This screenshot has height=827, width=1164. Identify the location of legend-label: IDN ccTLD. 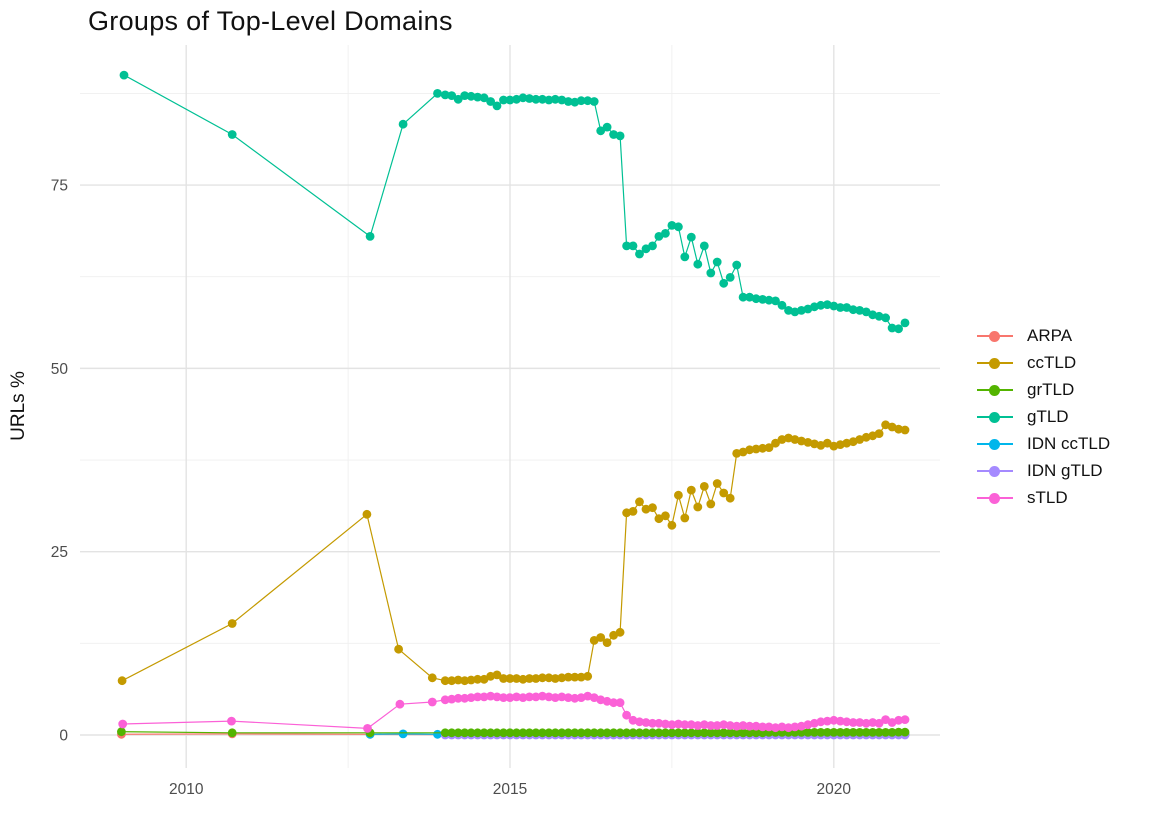
(1069, 443).